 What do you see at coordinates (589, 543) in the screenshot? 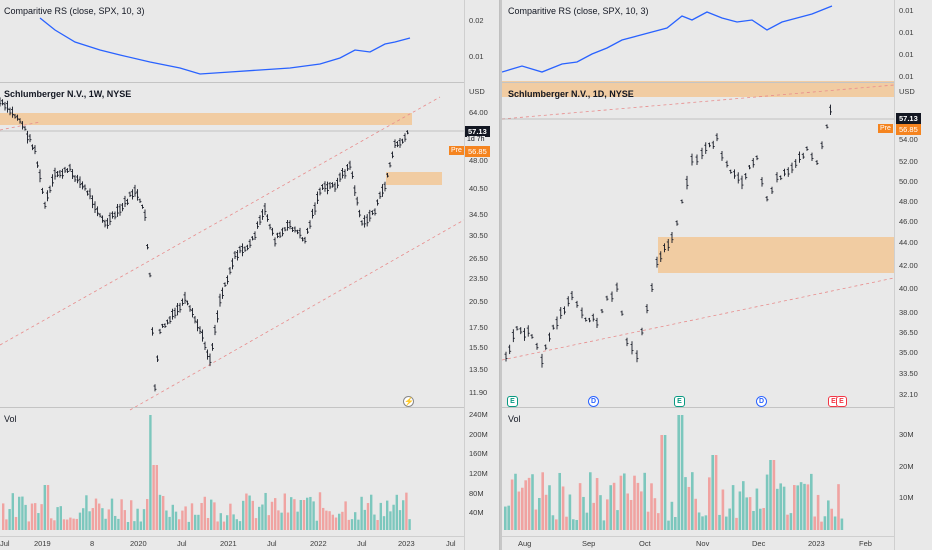
I see `right-time-tick: Sep` at bounding box center [589, 543].